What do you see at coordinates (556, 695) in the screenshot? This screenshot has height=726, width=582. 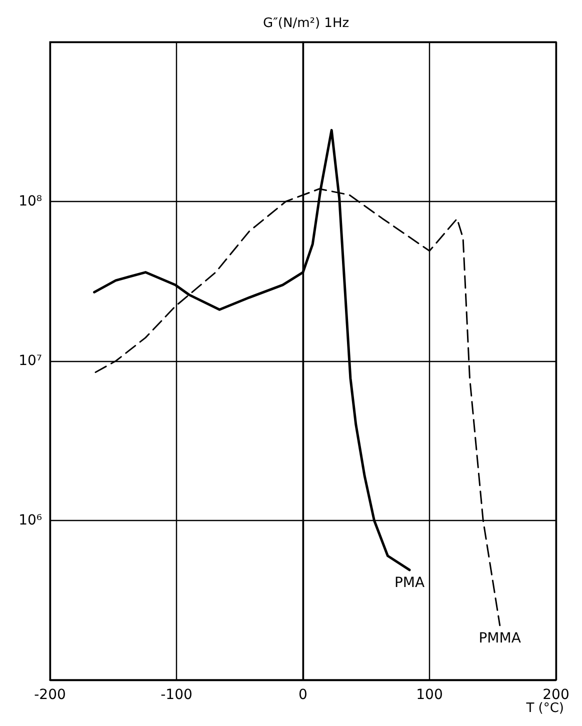 I see `x-tick-label: 200` at bounding box center [556, 695].